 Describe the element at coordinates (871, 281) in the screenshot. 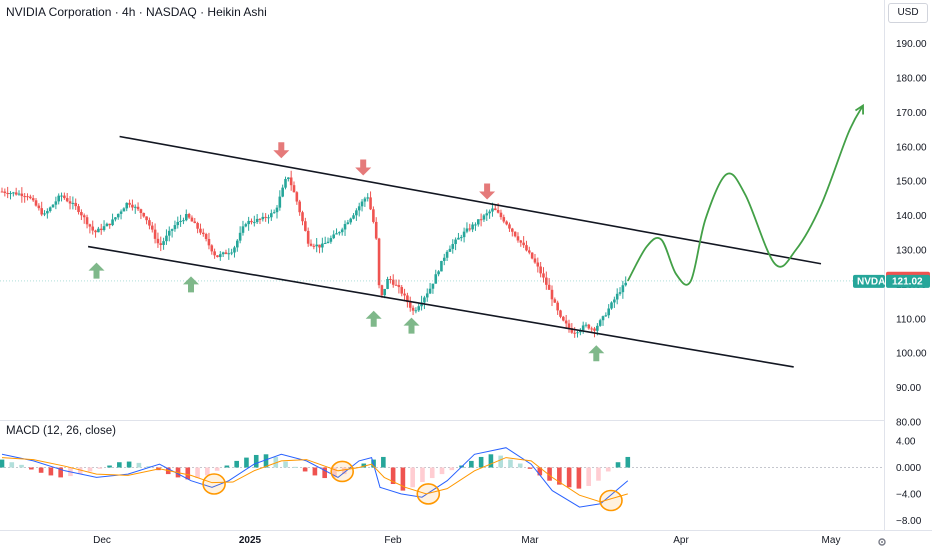

I see `symbol-tag-label: NVDA` at that location.